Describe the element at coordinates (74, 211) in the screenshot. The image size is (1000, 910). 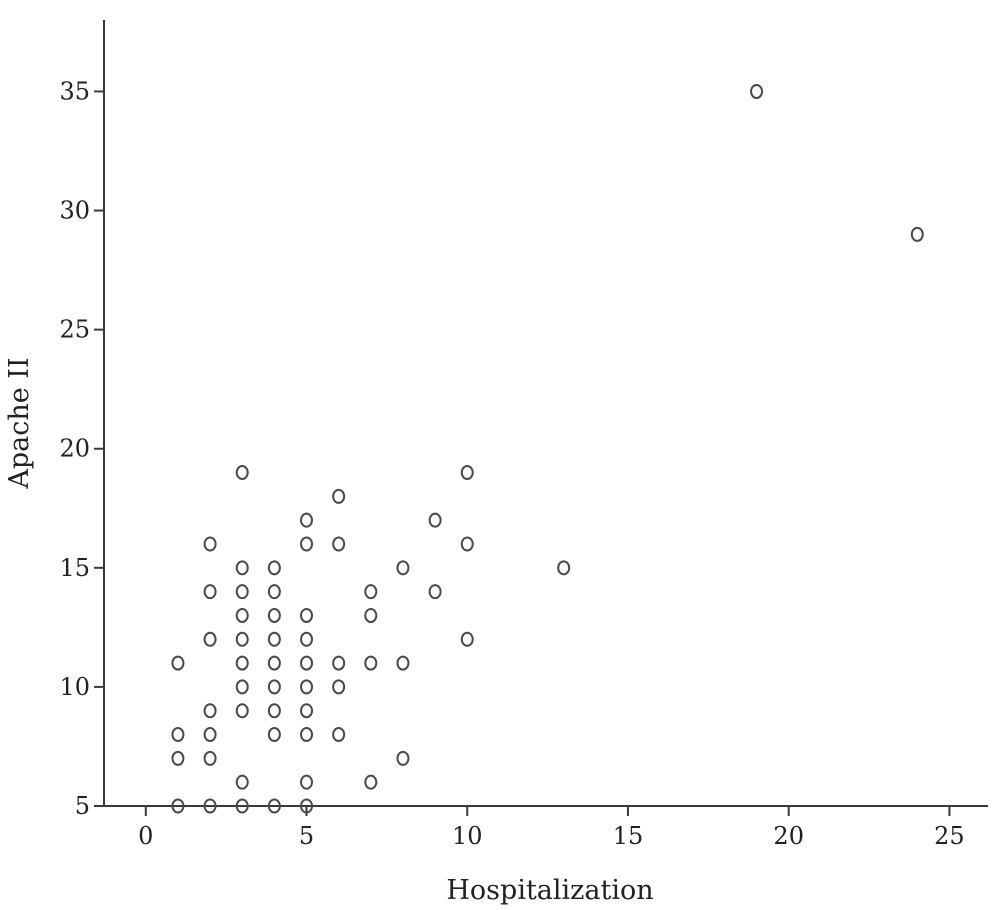
I see `y-tick-label: 30` at that location.